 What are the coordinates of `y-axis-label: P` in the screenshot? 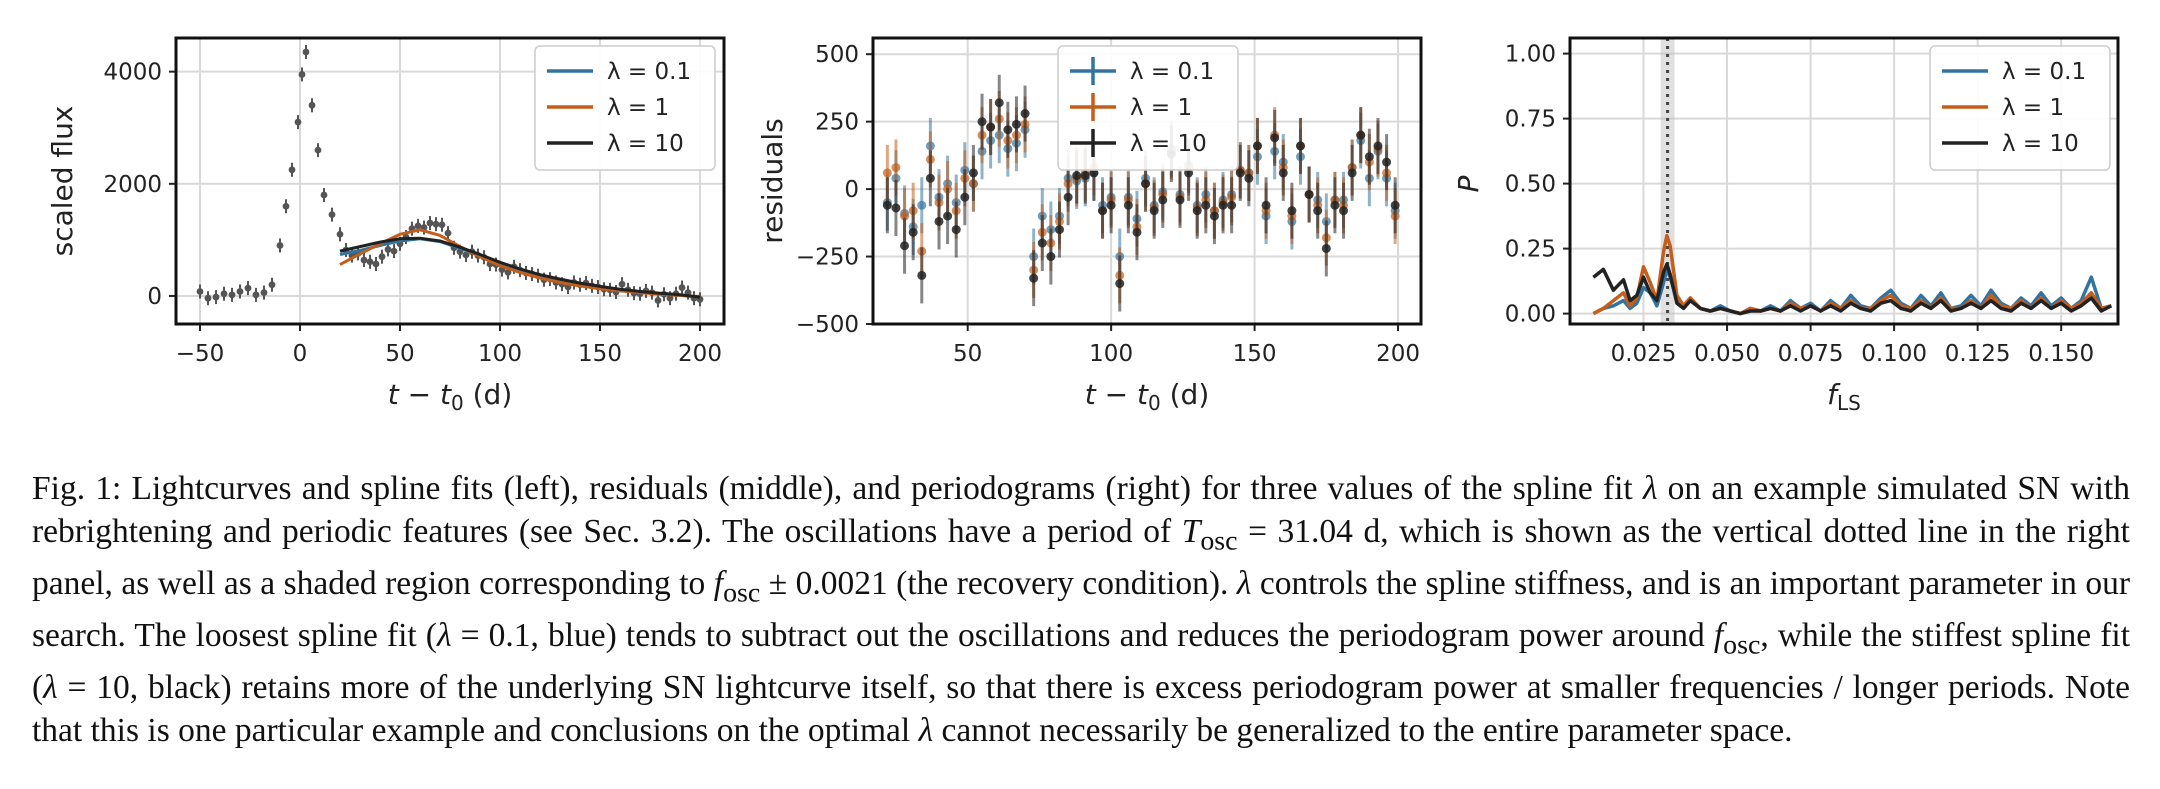 It's located at (1468, 183).